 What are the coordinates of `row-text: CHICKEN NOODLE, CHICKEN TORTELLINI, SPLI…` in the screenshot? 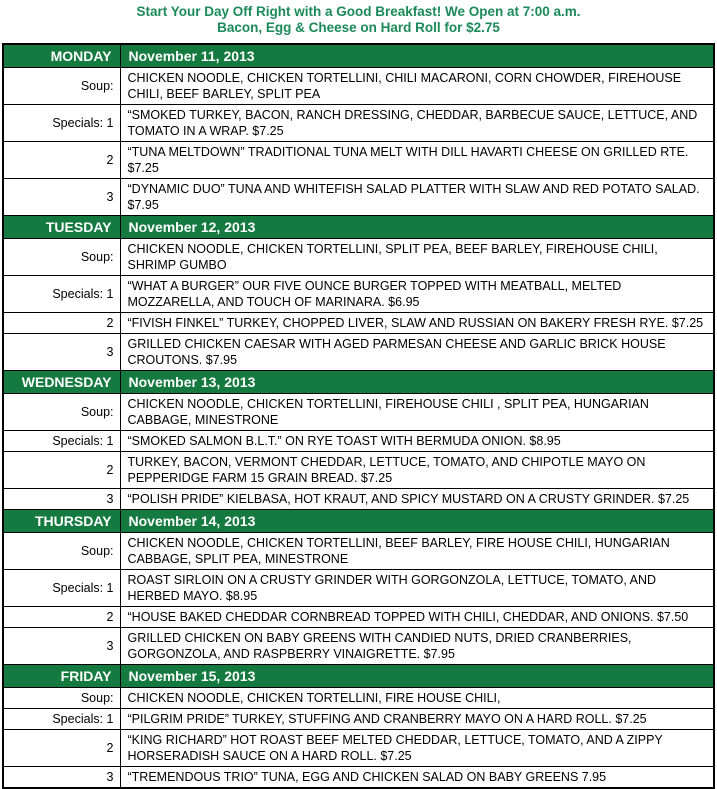 It's located at (417, 257).